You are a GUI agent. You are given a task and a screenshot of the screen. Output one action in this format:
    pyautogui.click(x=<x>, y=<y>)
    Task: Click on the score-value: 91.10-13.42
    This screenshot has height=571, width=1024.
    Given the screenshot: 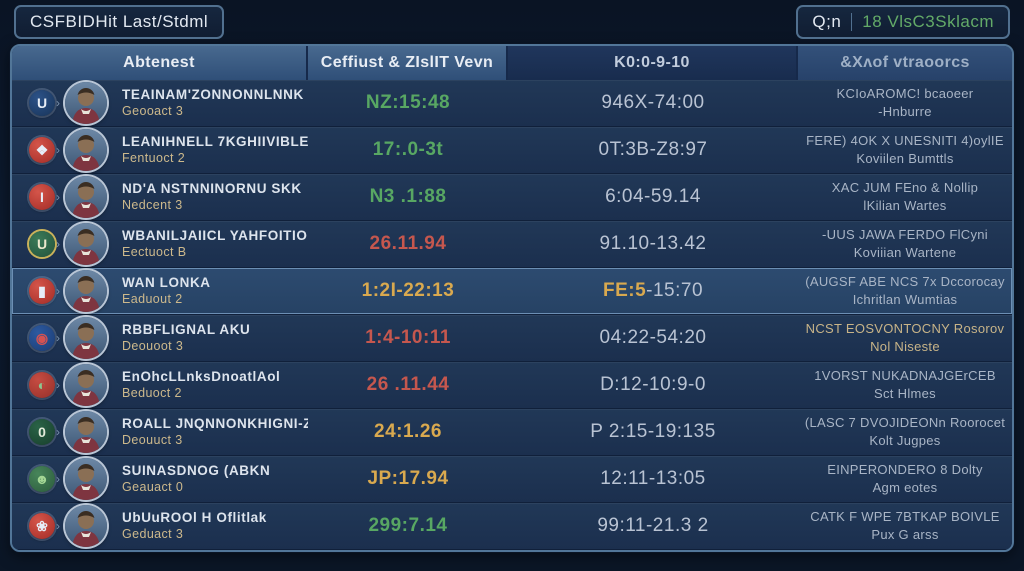 What is the action you would take?
    pyautogui.click(x=653, y=244)
    